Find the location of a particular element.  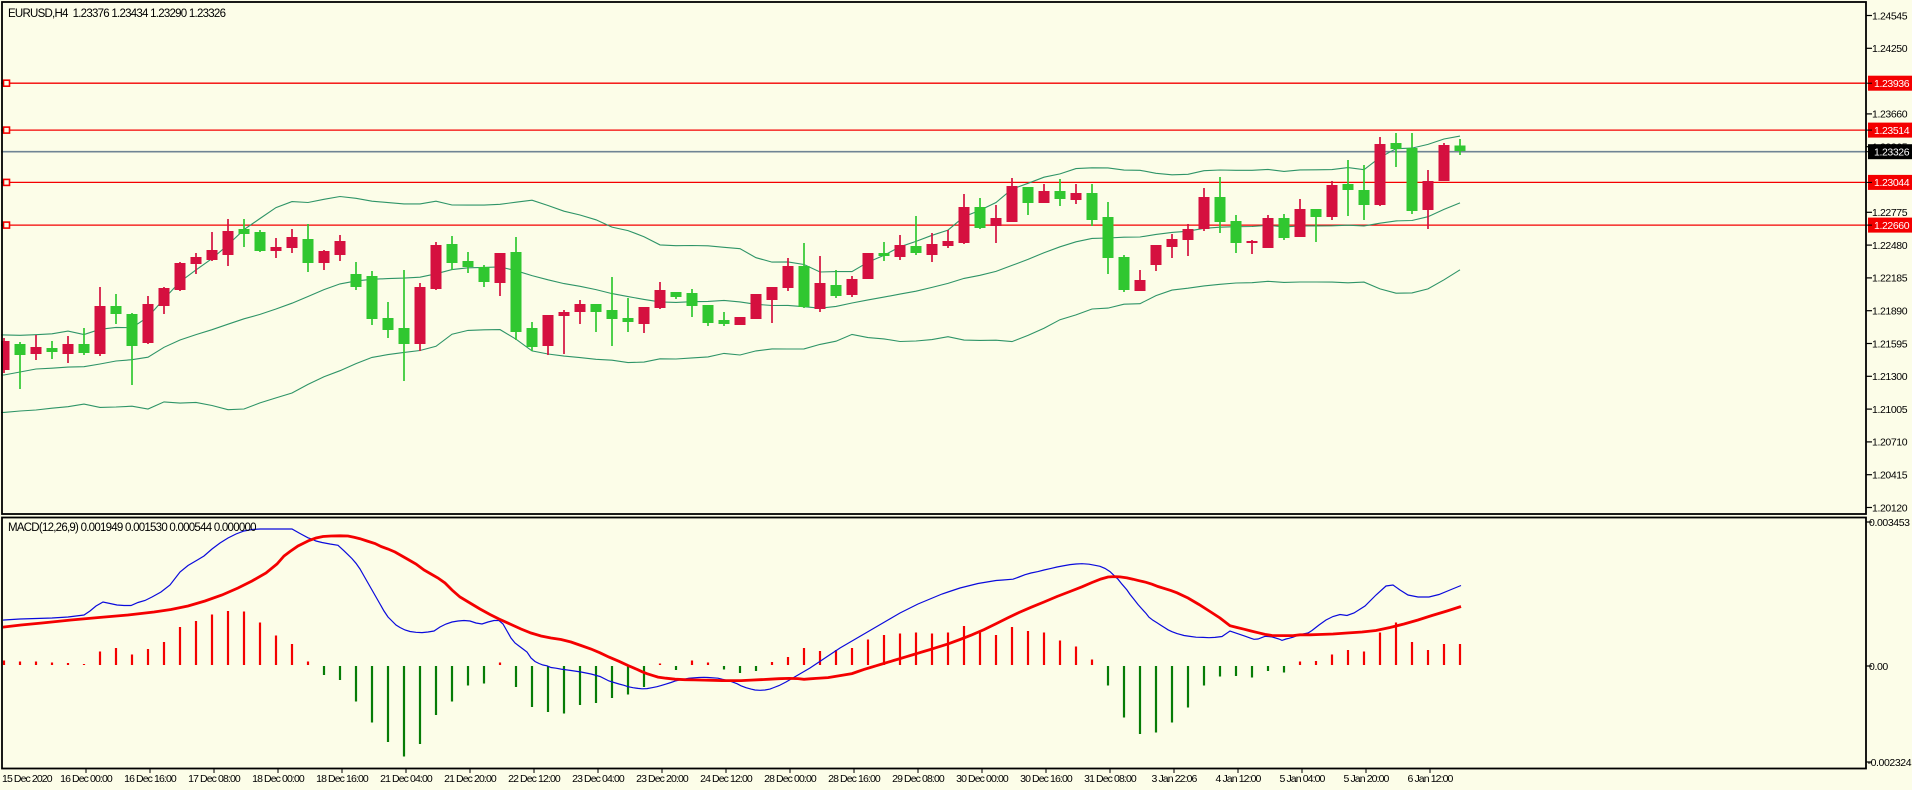

svg-text: 17 Dec 08:00 is located at coordinates (214, 779).